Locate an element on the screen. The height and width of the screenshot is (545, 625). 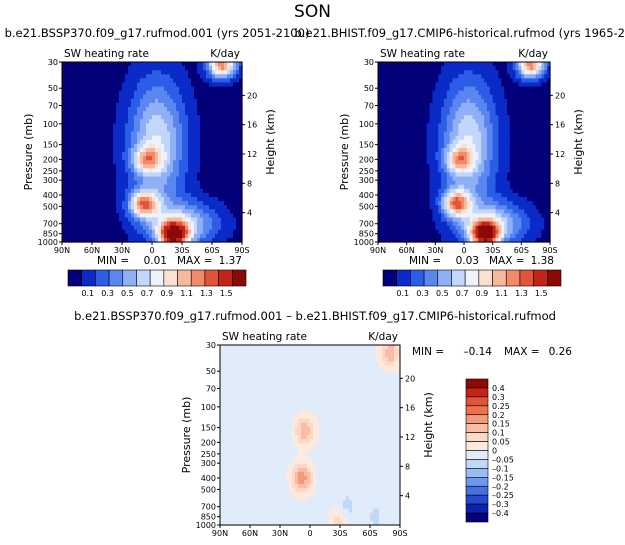
y-tick-label: 500 is located at coordinates (50, 206).